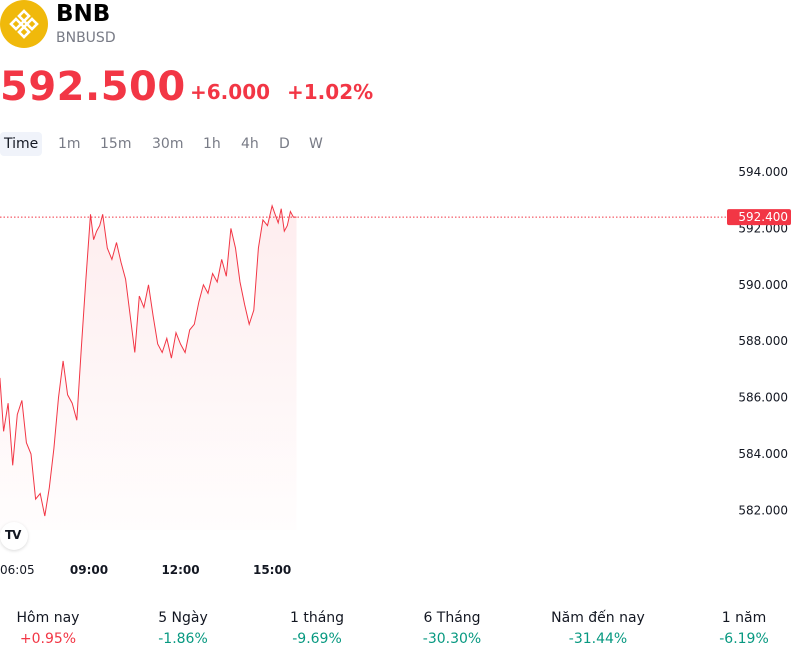  What do you see at coordinates (183, 629) in the screenshot?
I see `perf-5d: 5 Ngày -1.86%` at bounding box center [183, 629].